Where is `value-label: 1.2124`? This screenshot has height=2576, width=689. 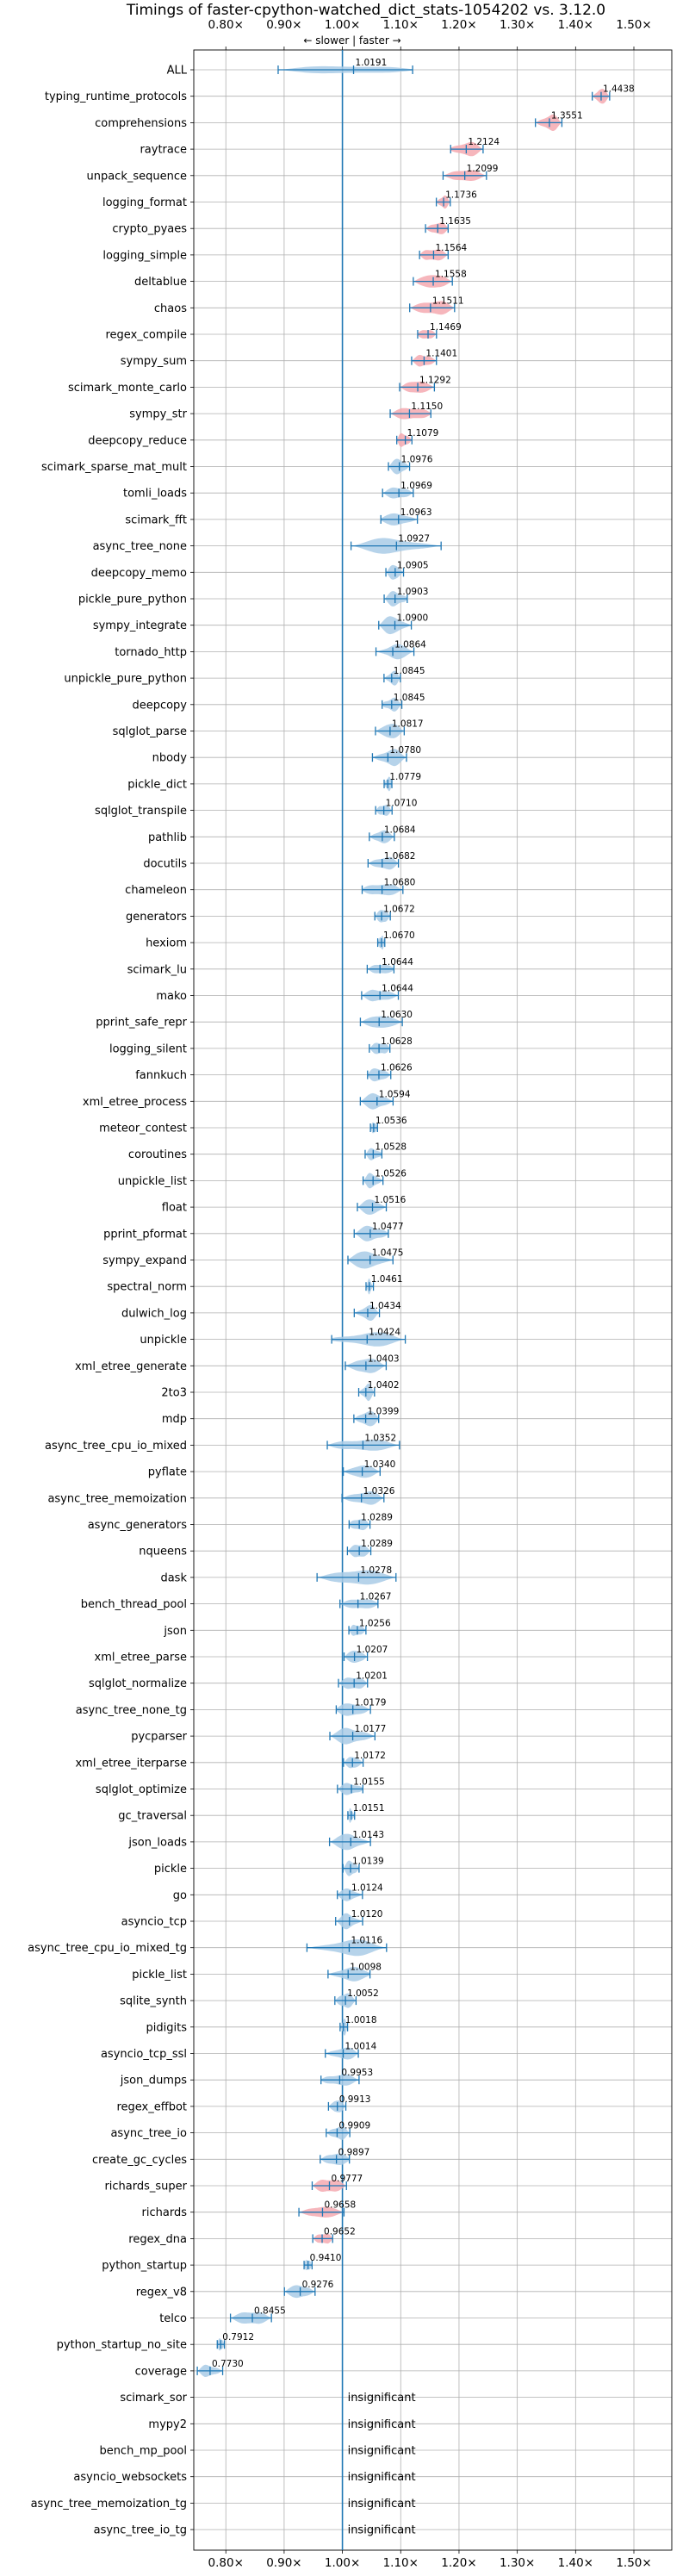 value-label: 1.2124 is located at coordinates (484, 142).